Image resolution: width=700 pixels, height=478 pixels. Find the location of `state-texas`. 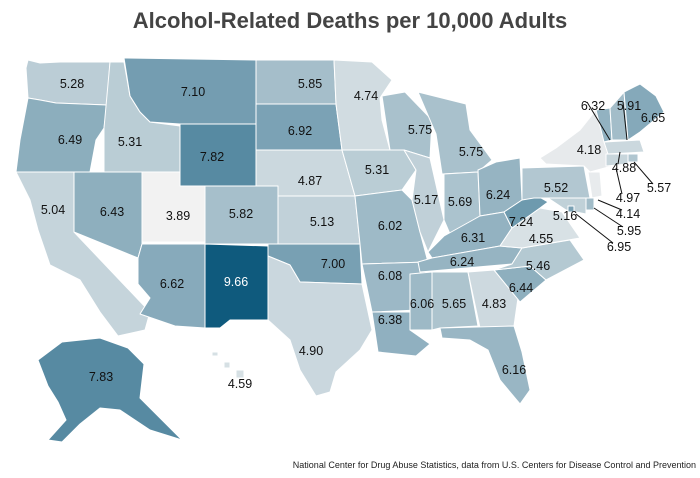

state-texas is located at coordinates (320, 326).